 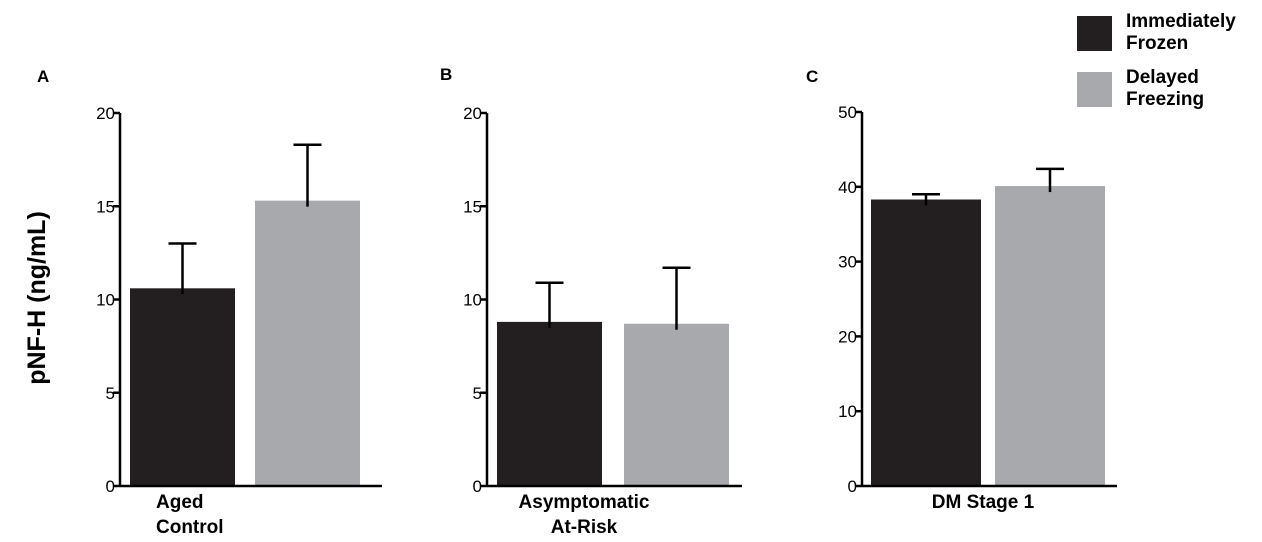 What do you see at coordinates (584, 527) in the screenshot?
I see `category-label: At-Risk` at bounding box center [584, 527].